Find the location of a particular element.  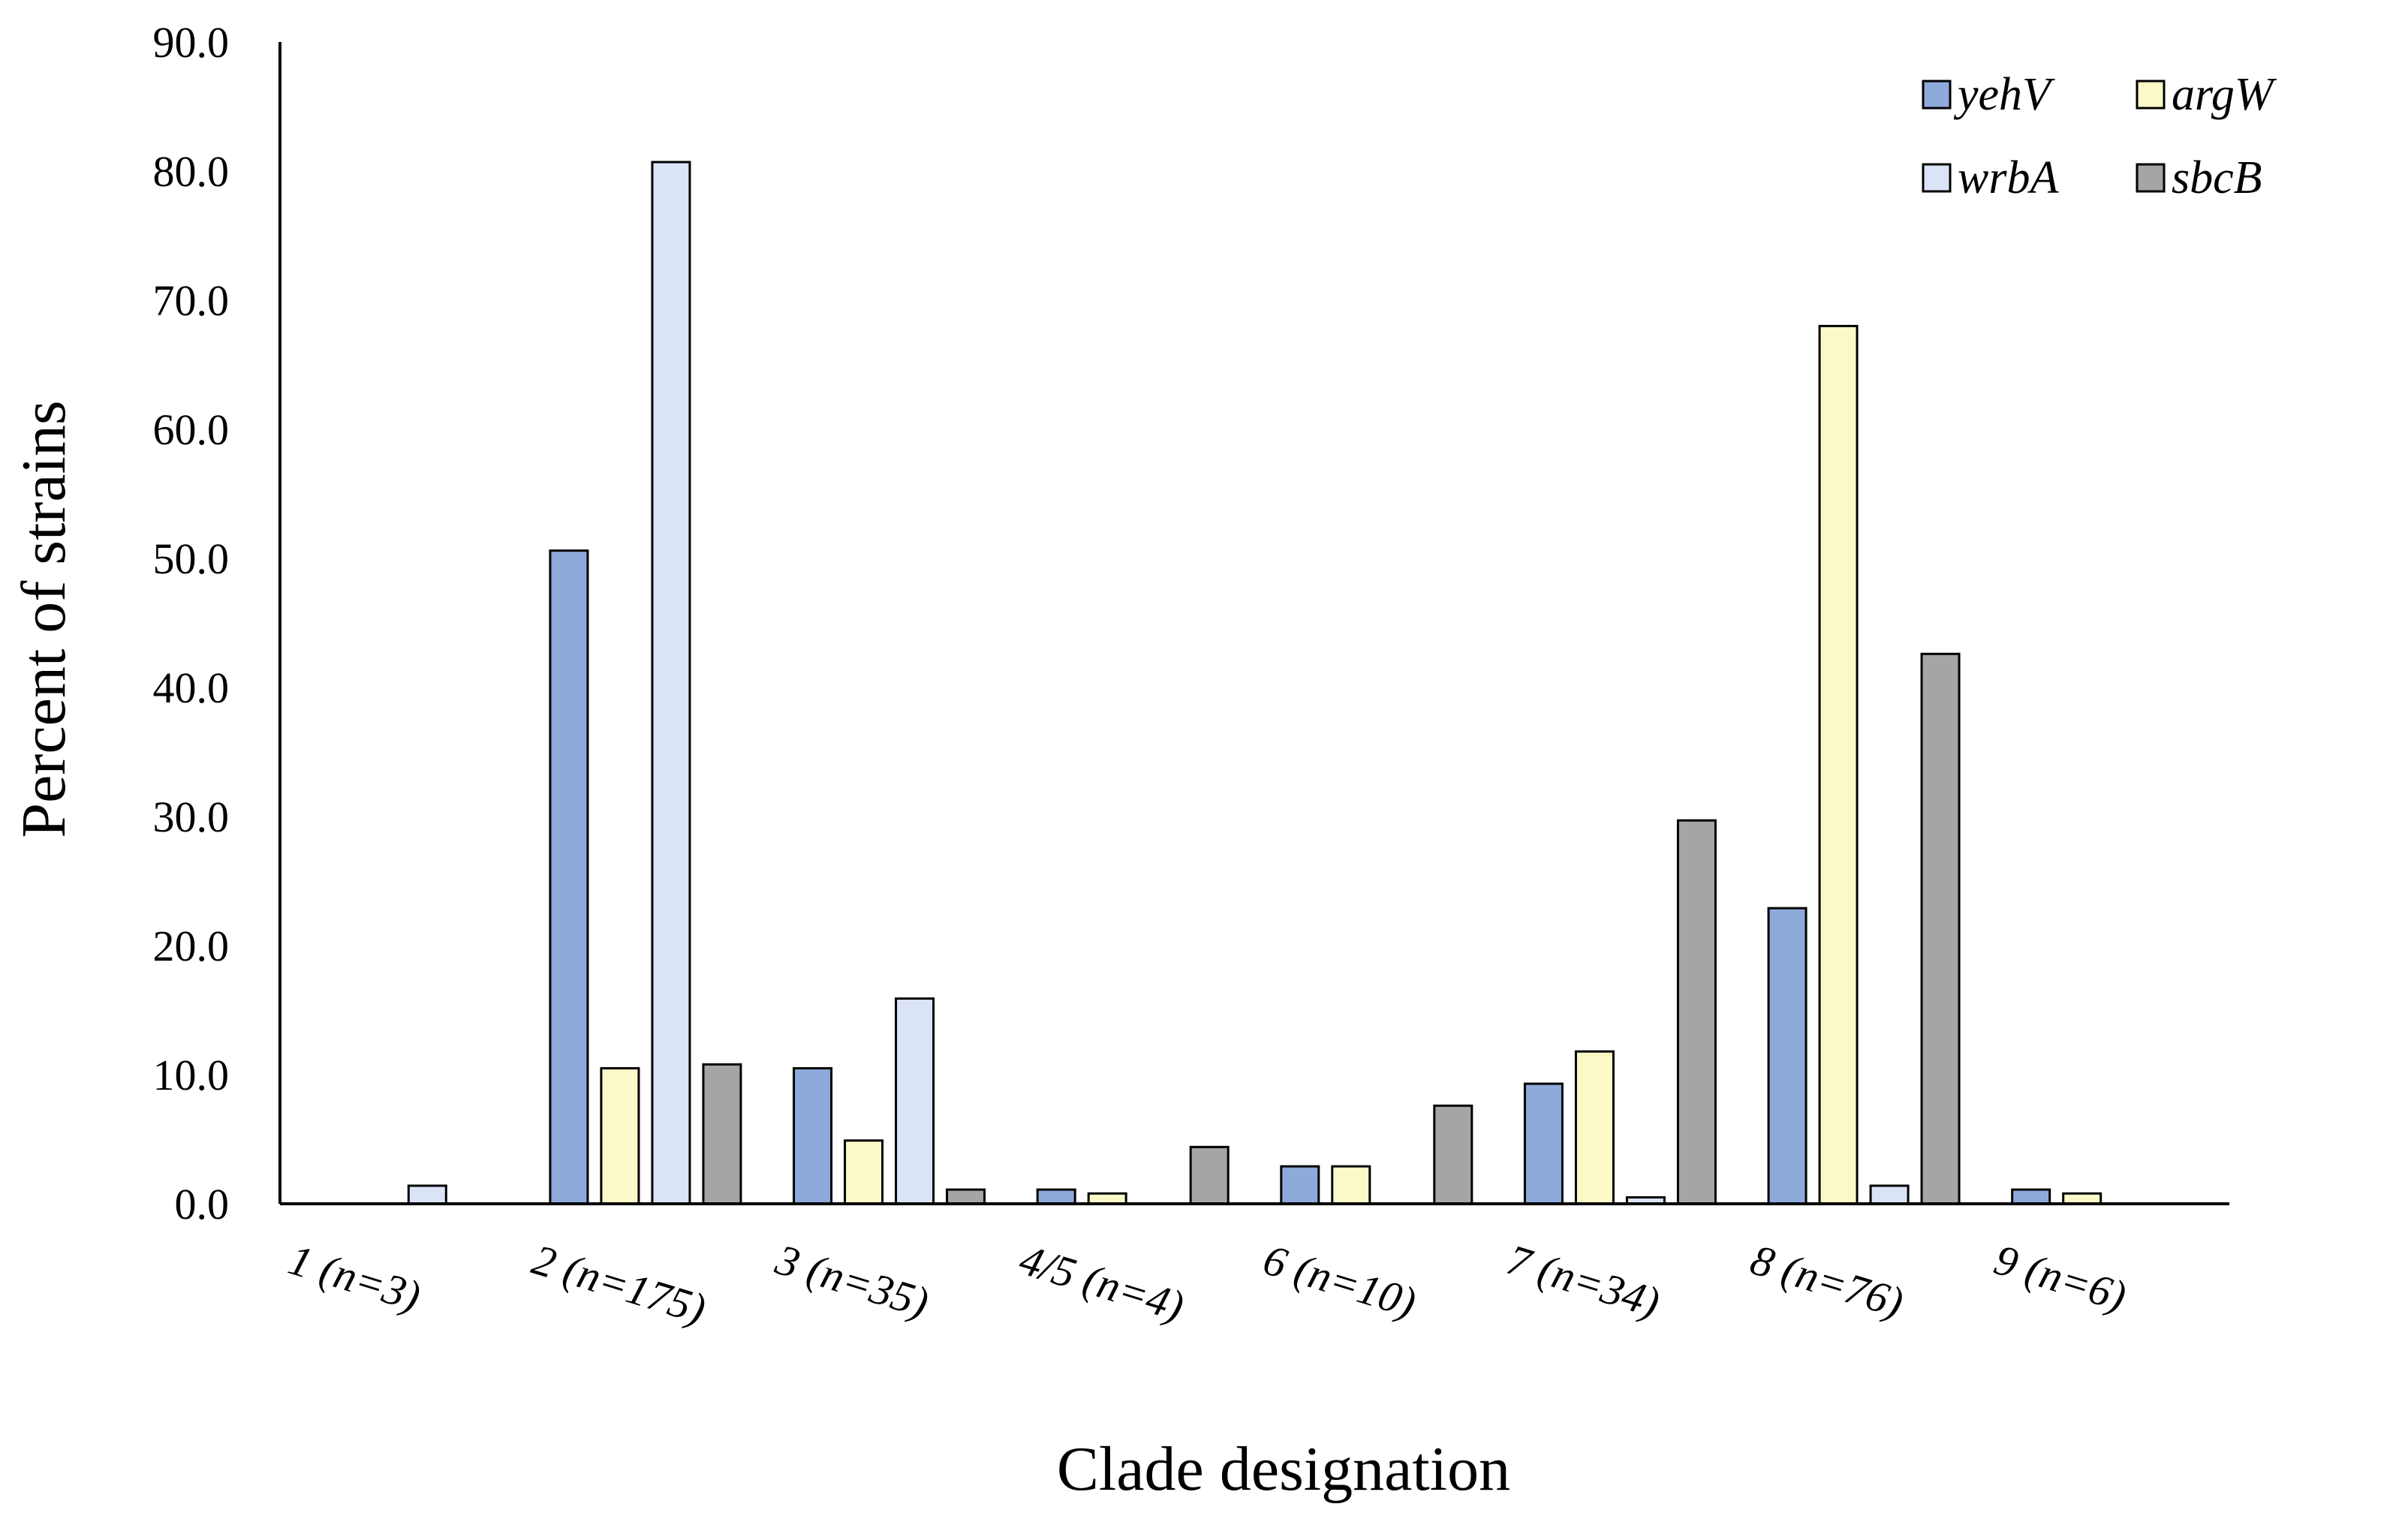

x-tick-label: 9 (n=6) is located at coordinates (2060, 1278).